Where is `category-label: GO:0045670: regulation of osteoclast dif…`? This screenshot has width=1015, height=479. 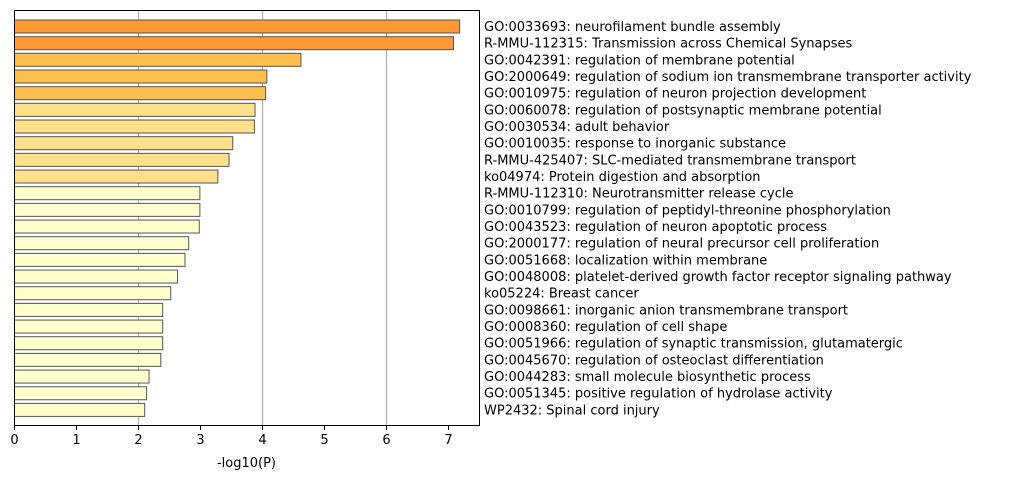 category-label: GO:0045670: regulation of osteoclast dif… is located at coordinates (654, 360).